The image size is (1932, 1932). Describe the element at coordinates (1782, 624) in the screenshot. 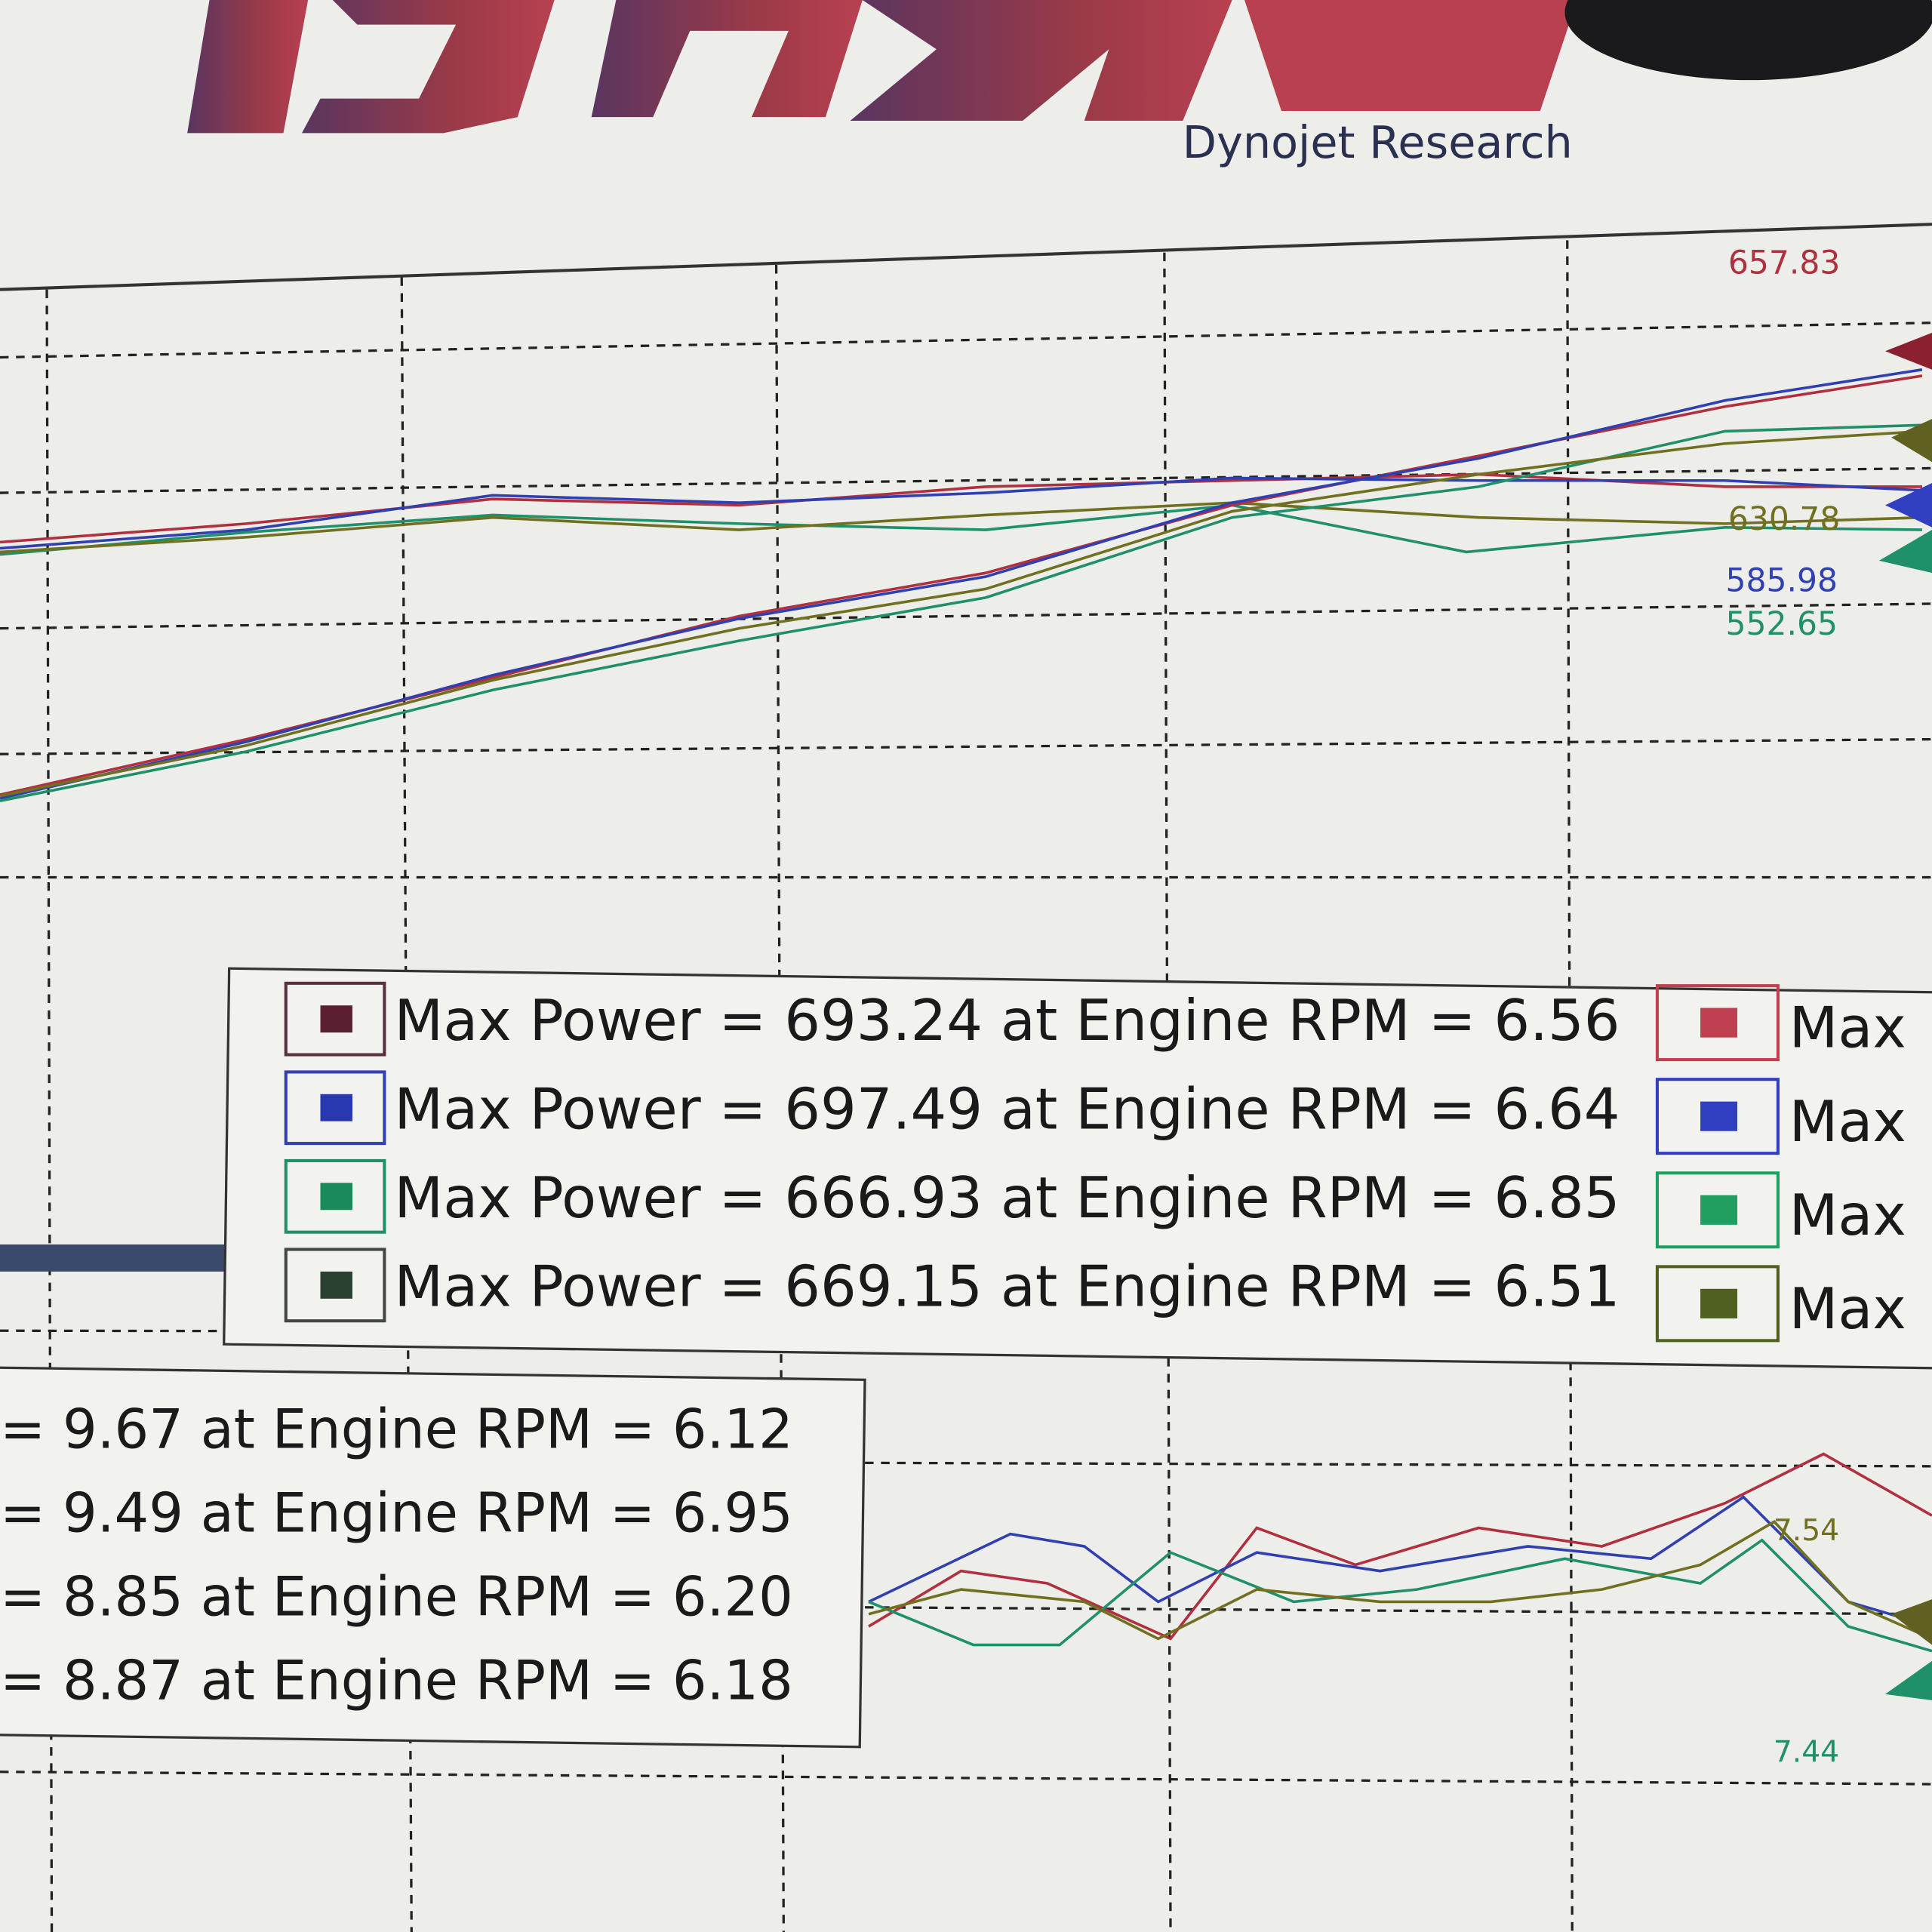

I see `peak-label: 552.65` at that location.